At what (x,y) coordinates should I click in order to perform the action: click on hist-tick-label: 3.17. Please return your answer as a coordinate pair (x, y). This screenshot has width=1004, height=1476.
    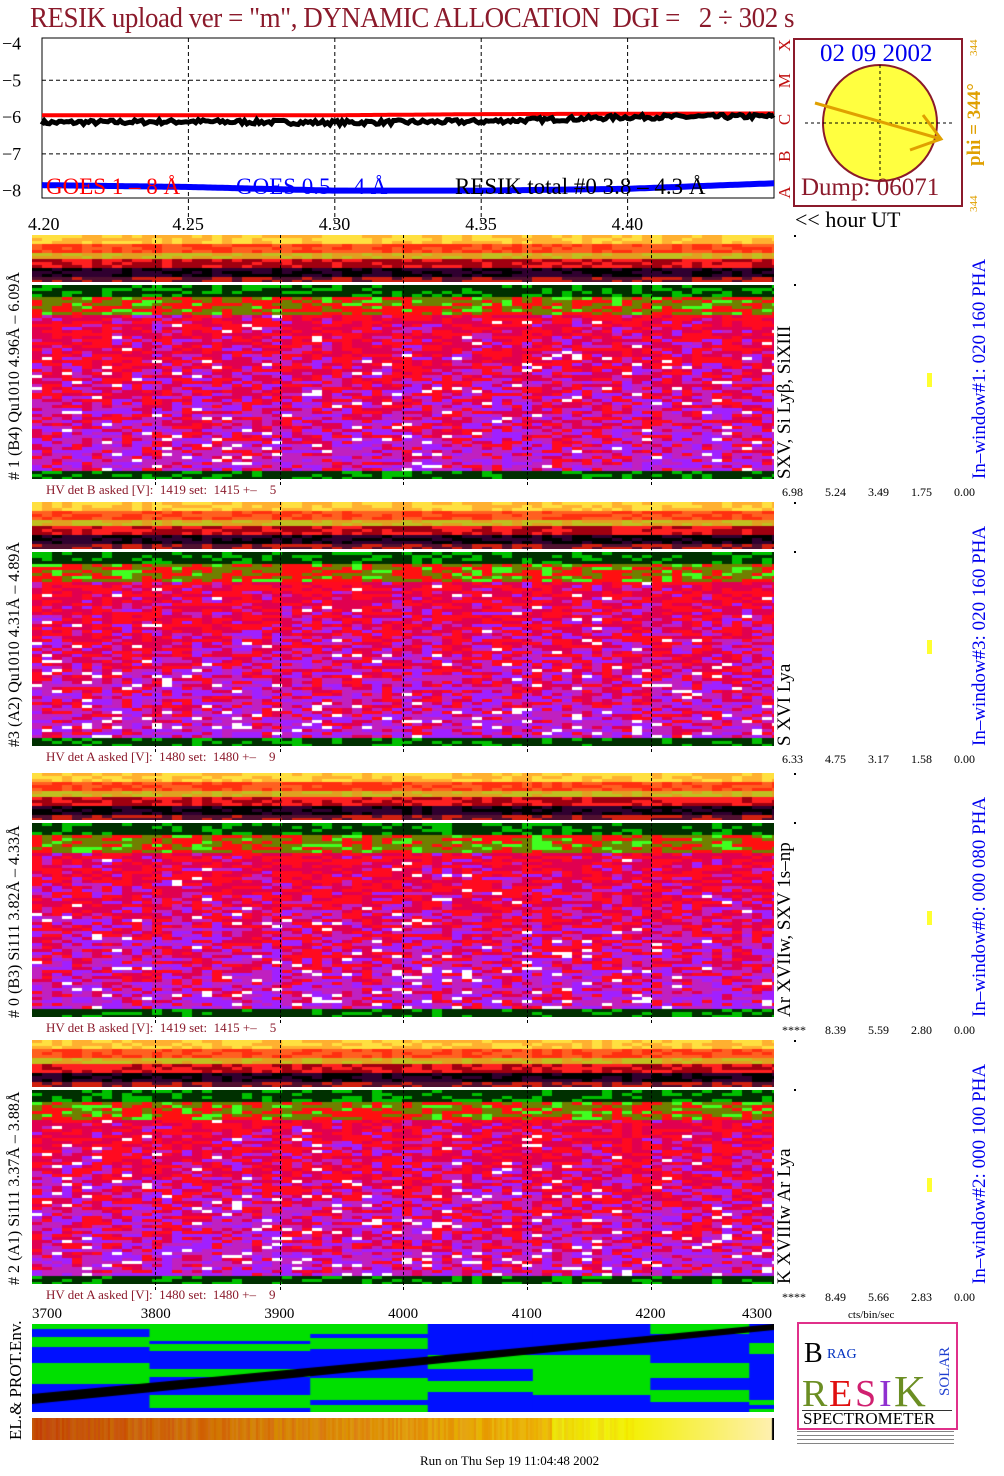
    Looking at the image, I should click on (878, 759).